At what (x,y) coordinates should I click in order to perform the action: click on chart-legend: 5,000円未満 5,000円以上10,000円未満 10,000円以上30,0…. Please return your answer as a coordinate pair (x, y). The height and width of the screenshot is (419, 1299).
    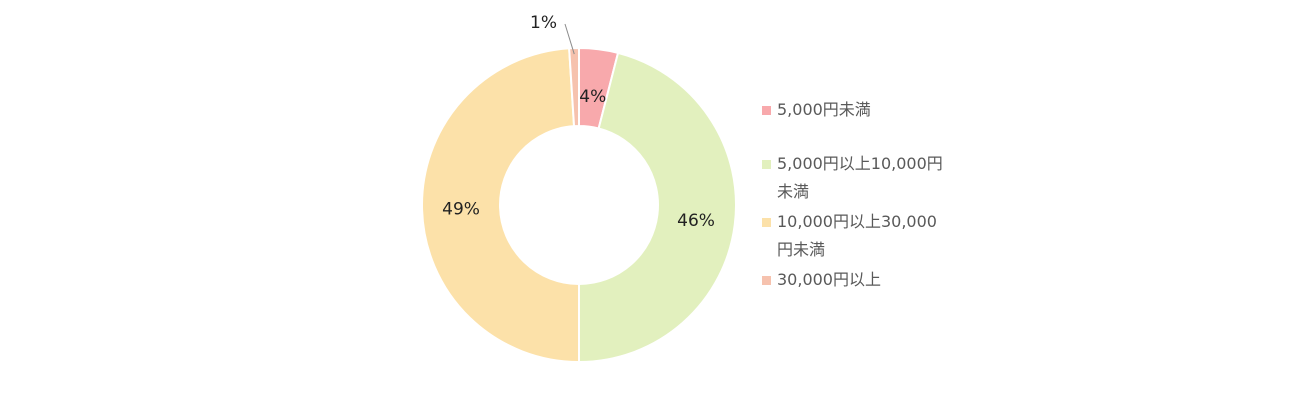
    Looking at the image, I should click on (862, 196).